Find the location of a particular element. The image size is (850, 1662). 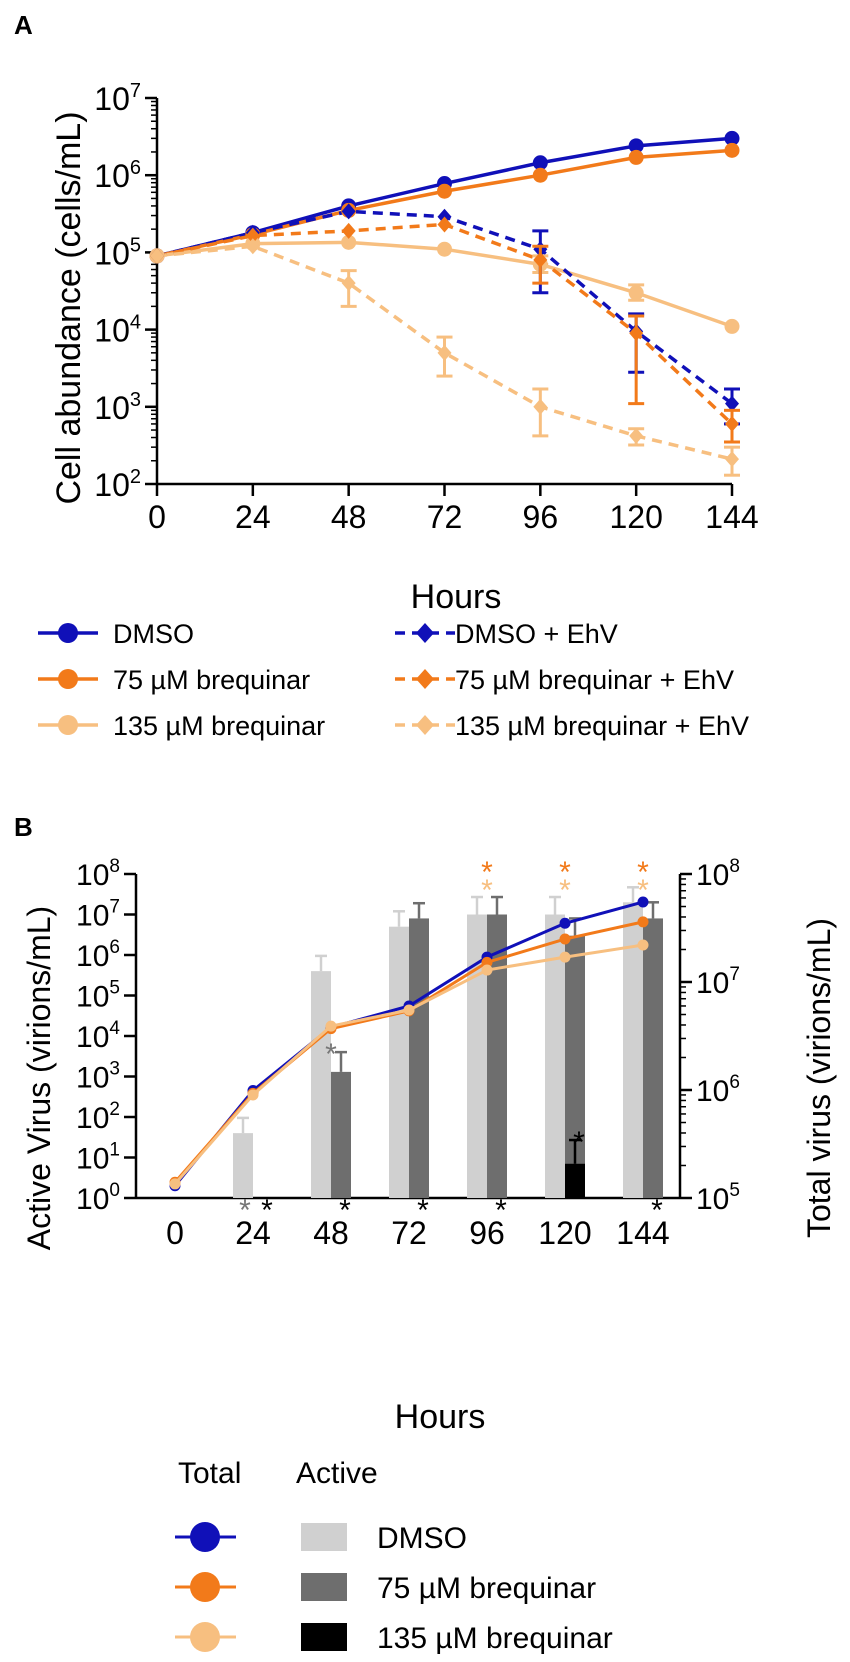

panel-b-plot-area: * *** * ********* is located at coordinates (416, 1041).